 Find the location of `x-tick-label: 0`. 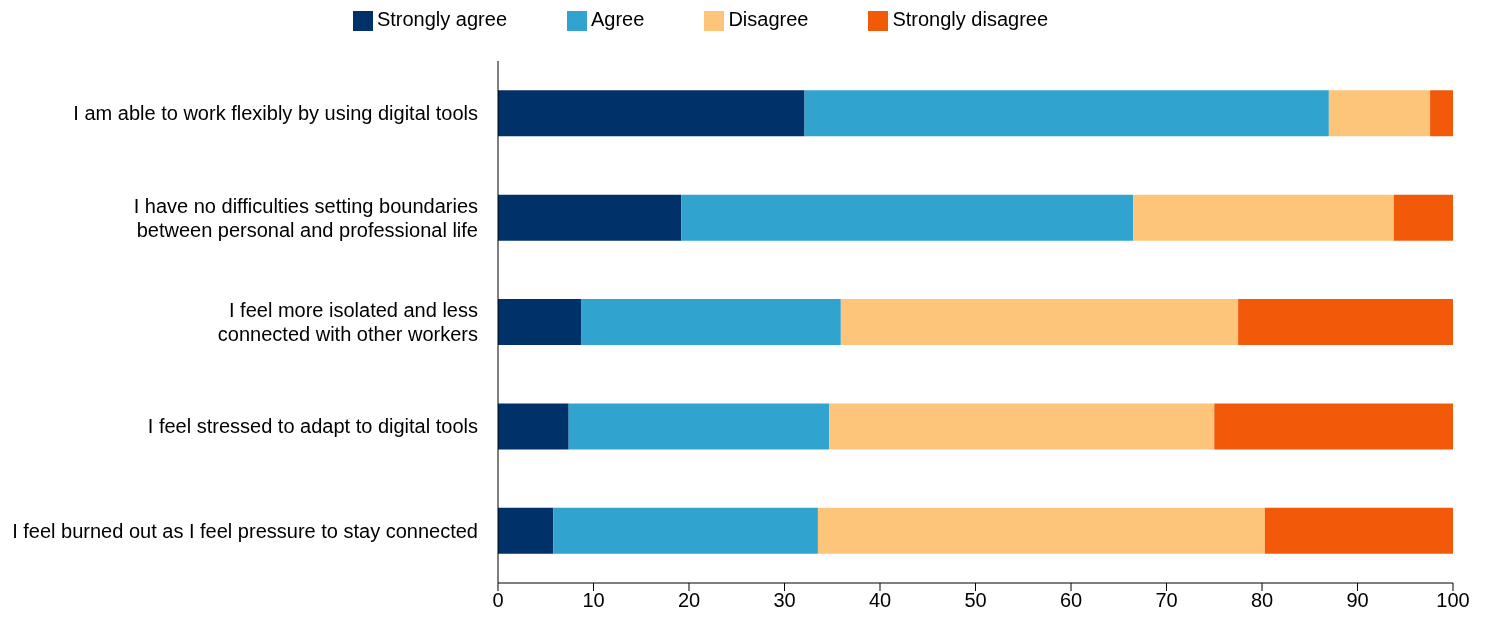

x-tick-label: 0 is located at coordinates (498, 600).